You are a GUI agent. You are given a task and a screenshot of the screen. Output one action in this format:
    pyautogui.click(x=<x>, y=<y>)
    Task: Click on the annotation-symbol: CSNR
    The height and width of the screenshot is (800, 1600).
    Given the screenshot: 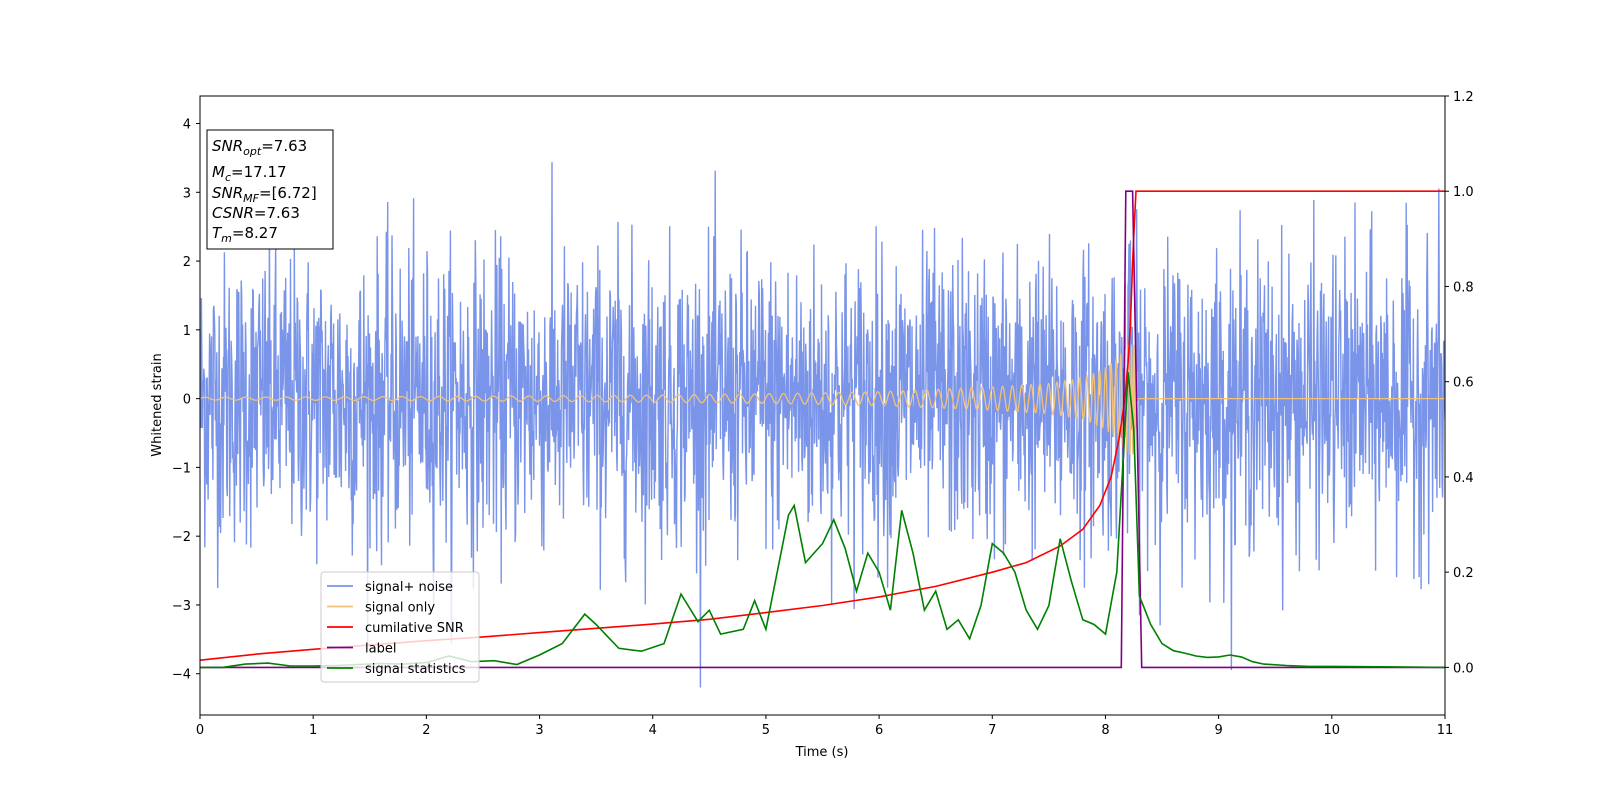 What is the action you would take?
    pyautogui.click(x=233, y=213)
    